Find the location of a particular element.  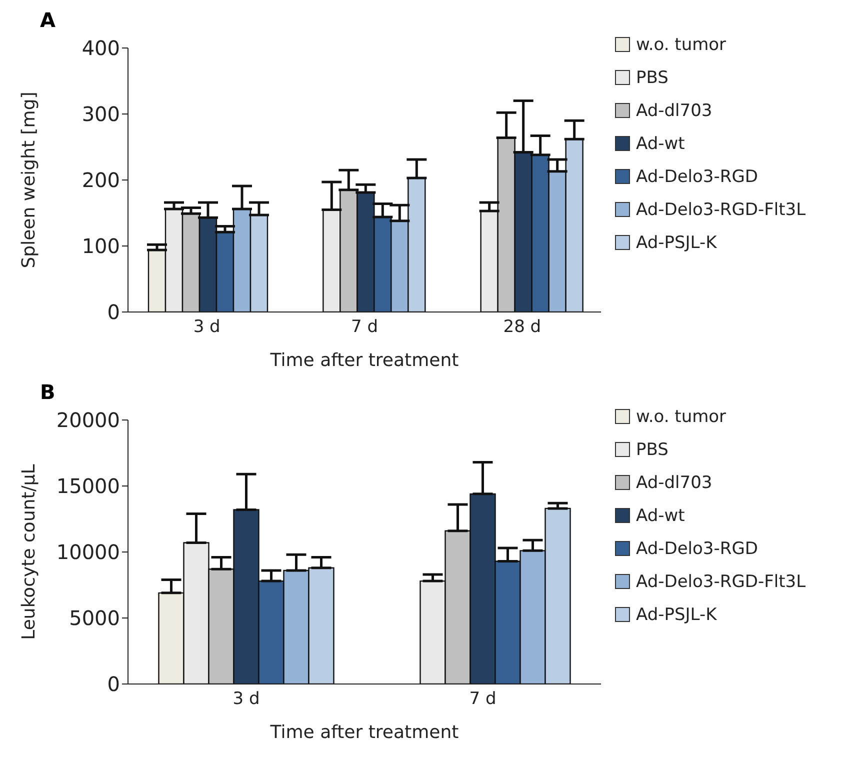

x-tick-label: 28 d is located at coordinates (522, 327).